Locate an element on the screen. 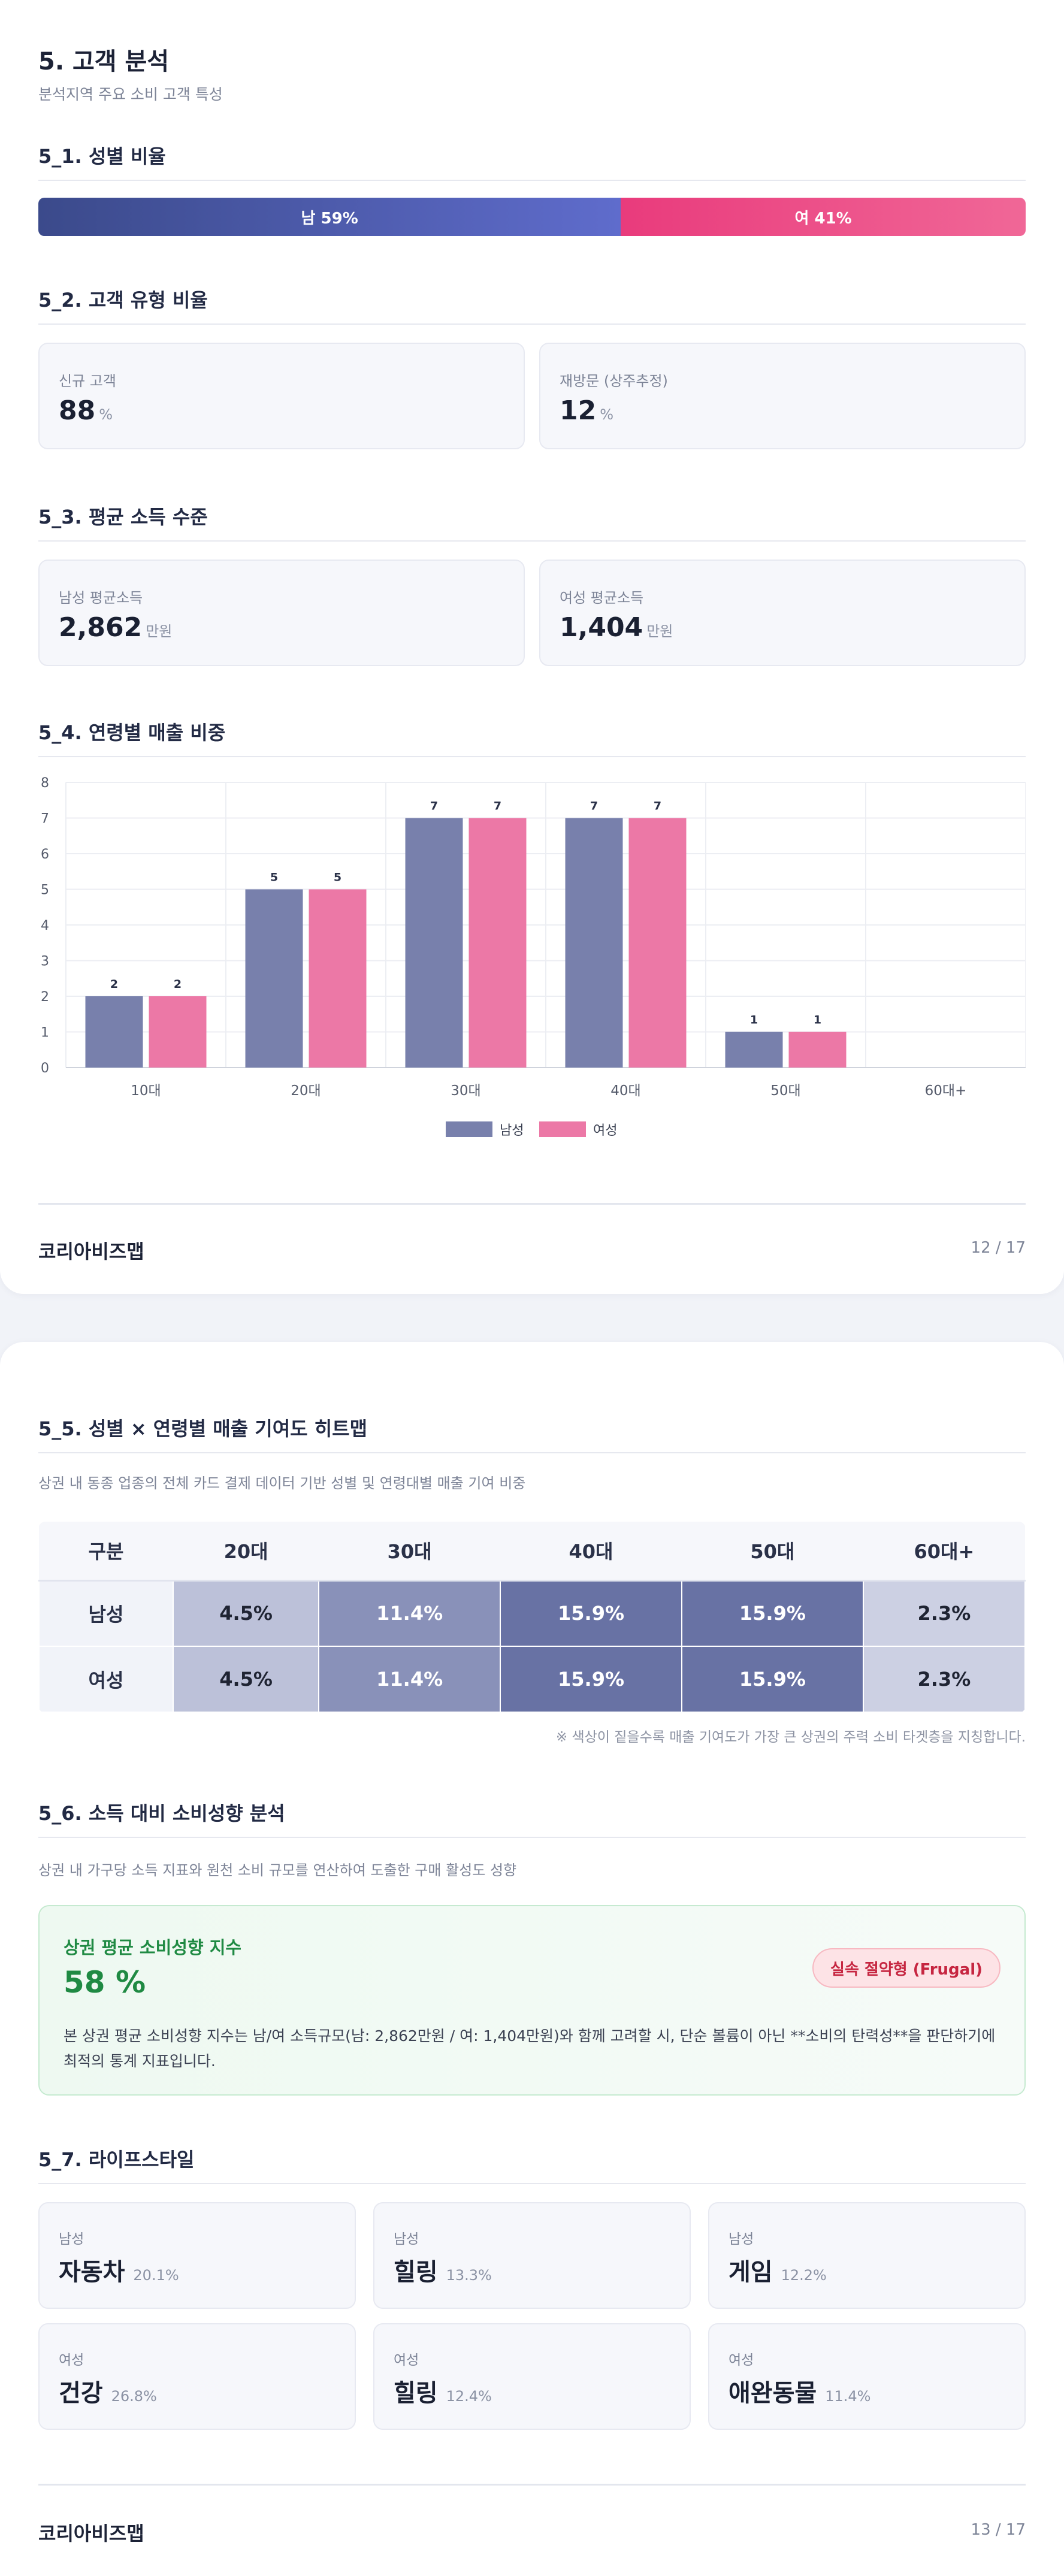 This screenshot has width=1064, height=2576. lifestyle-row: 힐링 13.3% is located at coordinates (443, 2270).